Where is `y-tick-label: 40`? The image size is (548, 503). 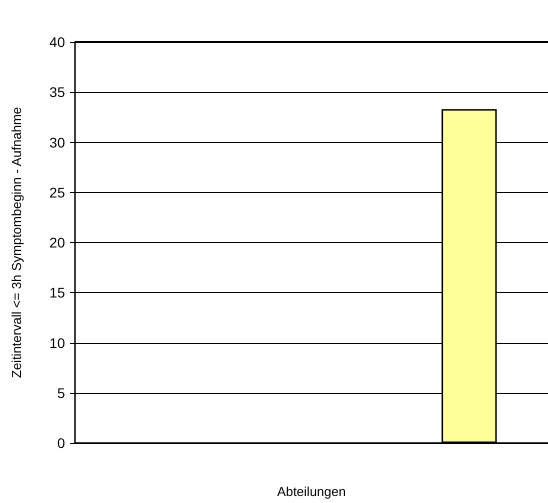 y-tick-label: 40 is located at coordinates (57, 42).